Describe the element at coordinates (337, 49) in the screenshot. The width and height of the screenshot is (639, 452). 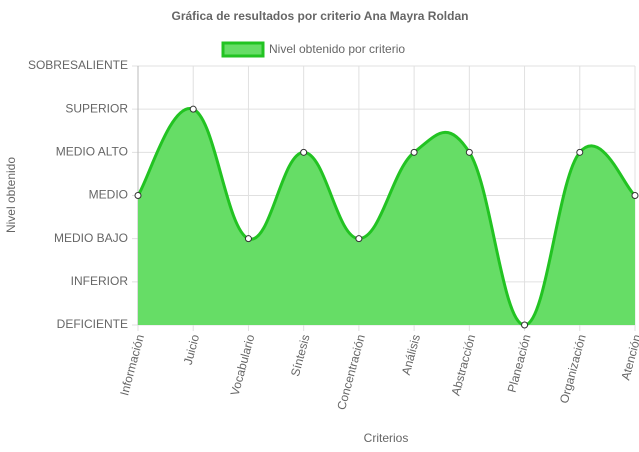
I see `legend-label: Nivel obtenido por criterio` at that location.